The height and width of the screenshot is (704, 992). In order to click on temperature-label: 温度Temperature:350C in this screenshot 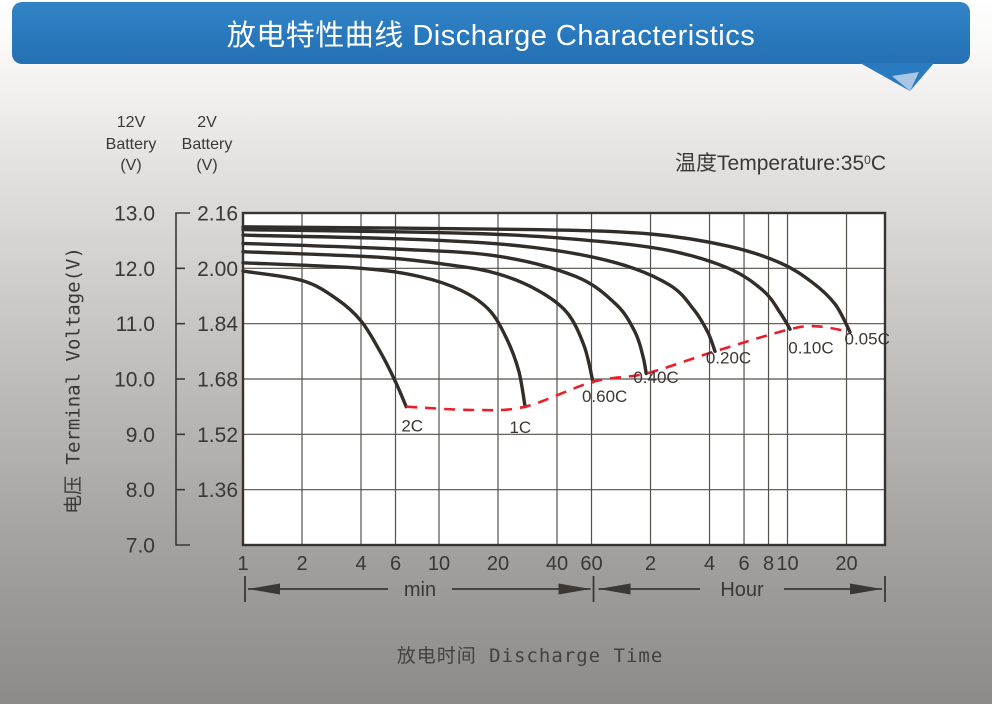, I will do `click(743, 162)`.